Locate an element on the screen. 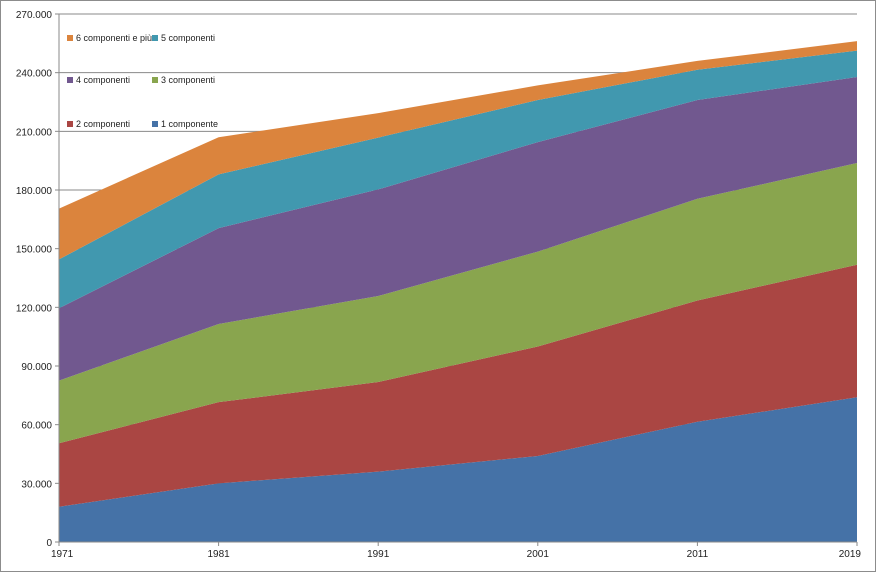 The height and width of the screenshot is (576, 876). y-tick-label: 210.000 is located at coordinates (34, 132).